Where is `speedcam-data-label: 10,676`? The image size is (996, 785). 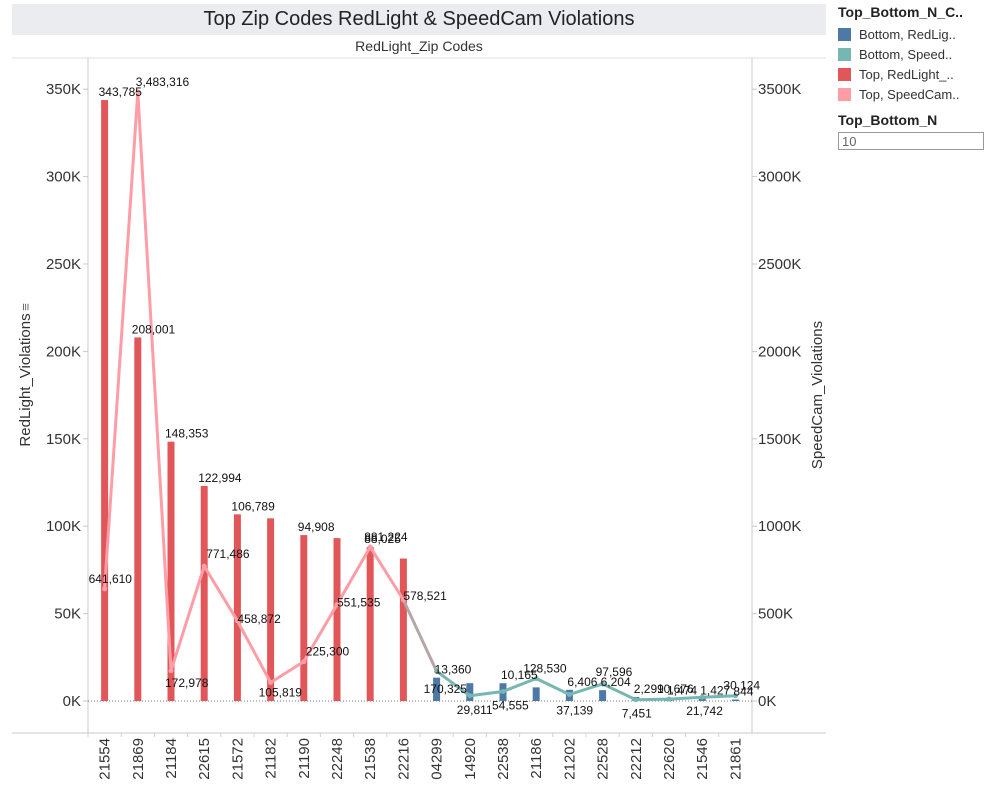
speedcam-data-label: 10,676 is located at coordinates (675, 689).